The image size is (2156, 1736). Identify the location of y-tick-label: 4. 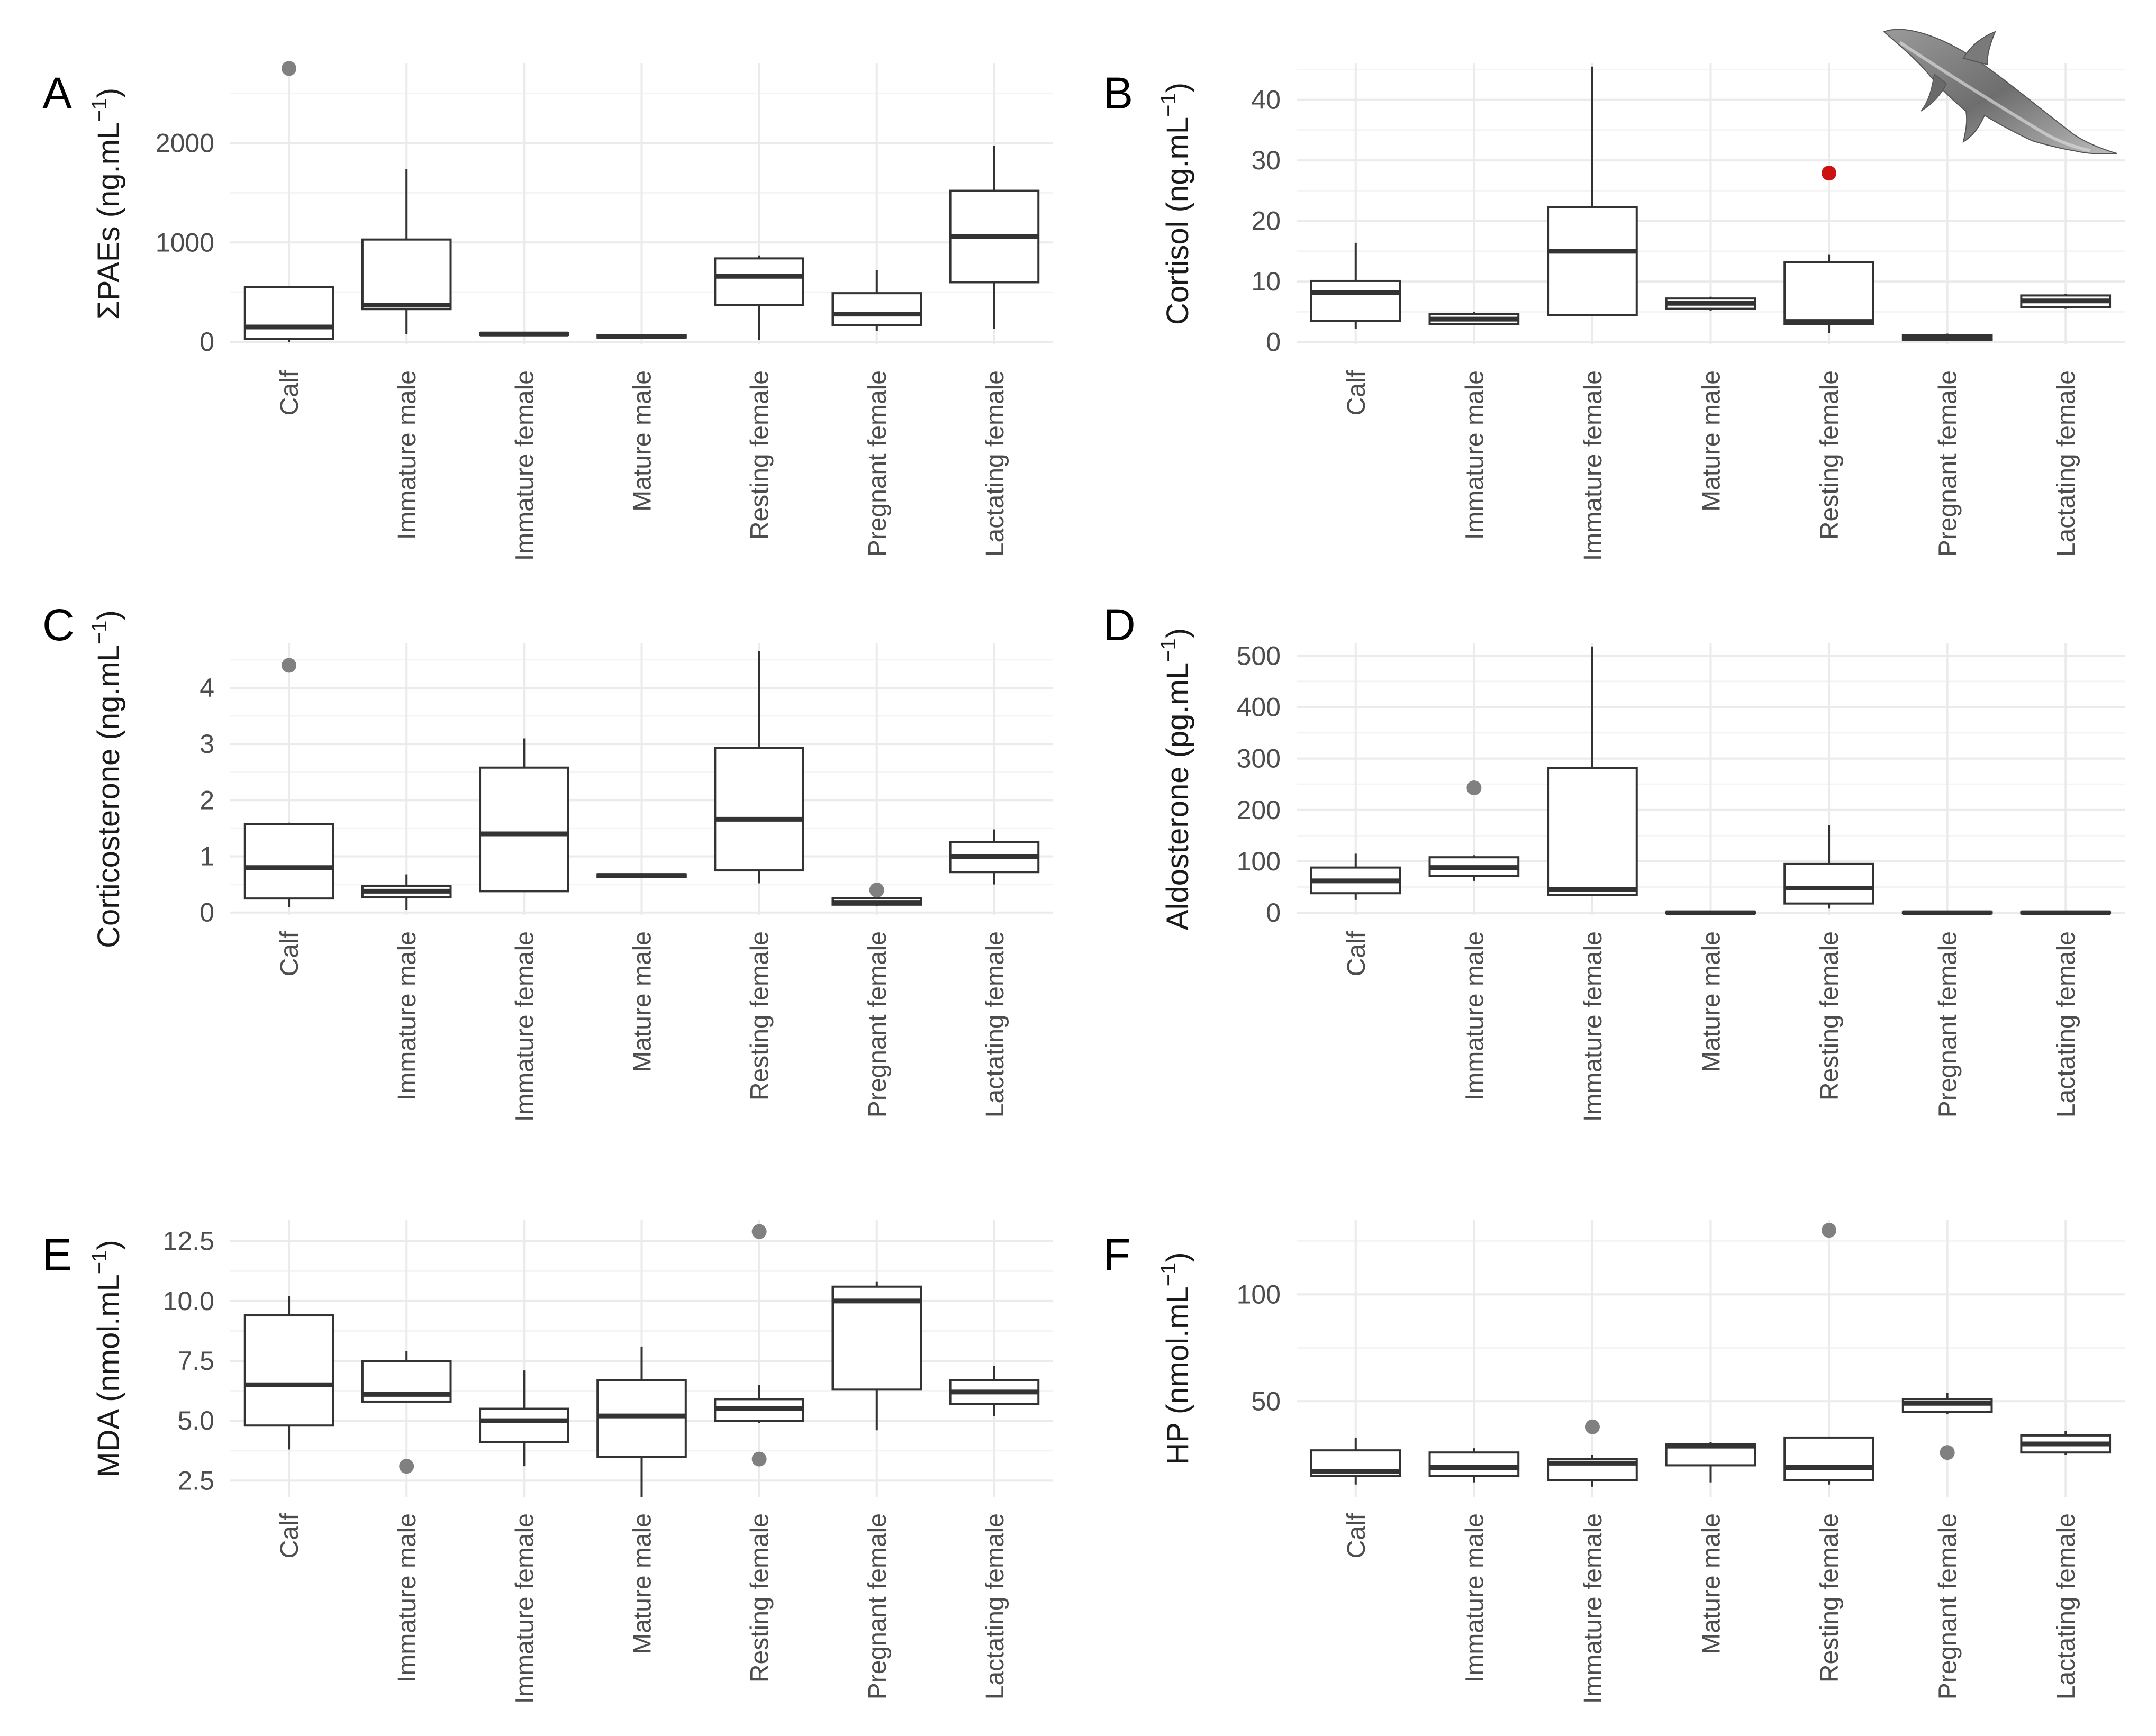
(207, 688).